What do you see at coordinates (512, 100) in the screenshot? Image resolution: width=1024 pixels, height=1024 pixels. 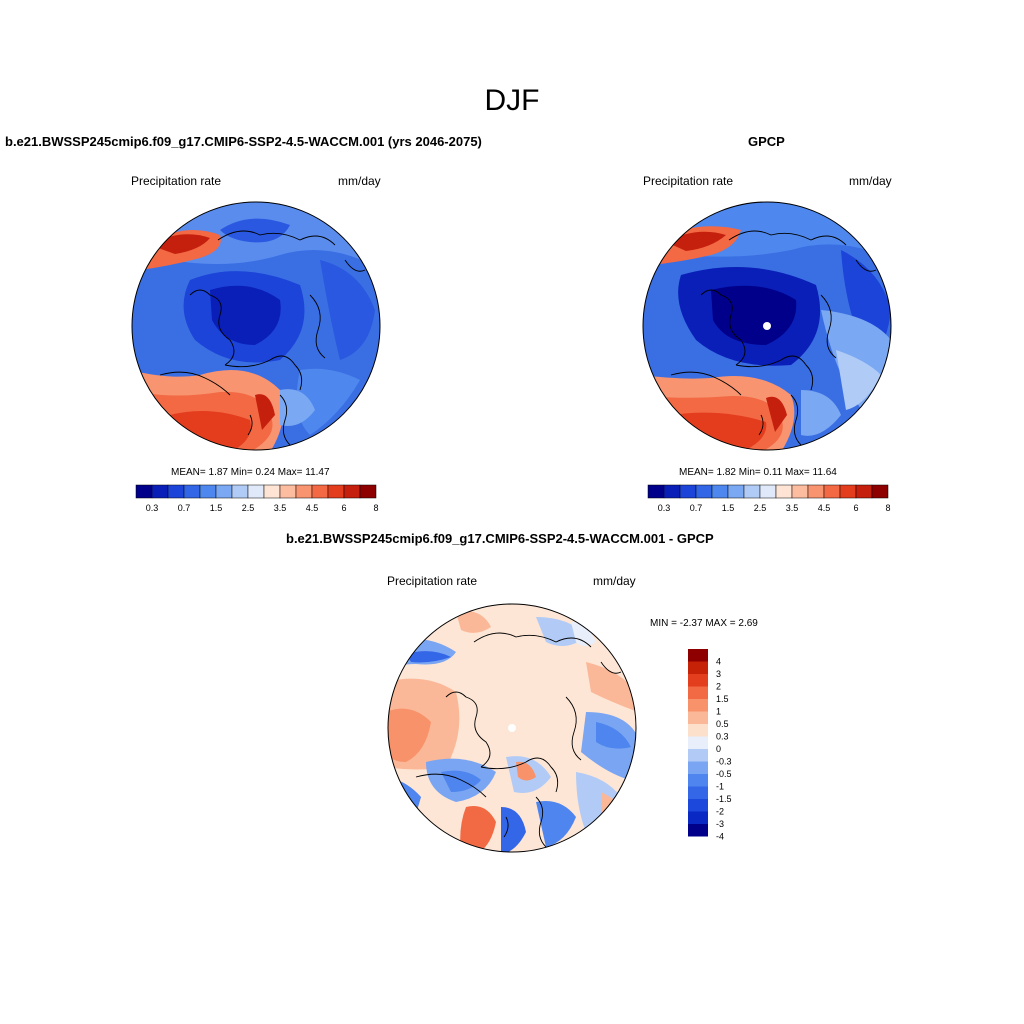 I see `figure-title: DJF` at bounding box center [512, 100].